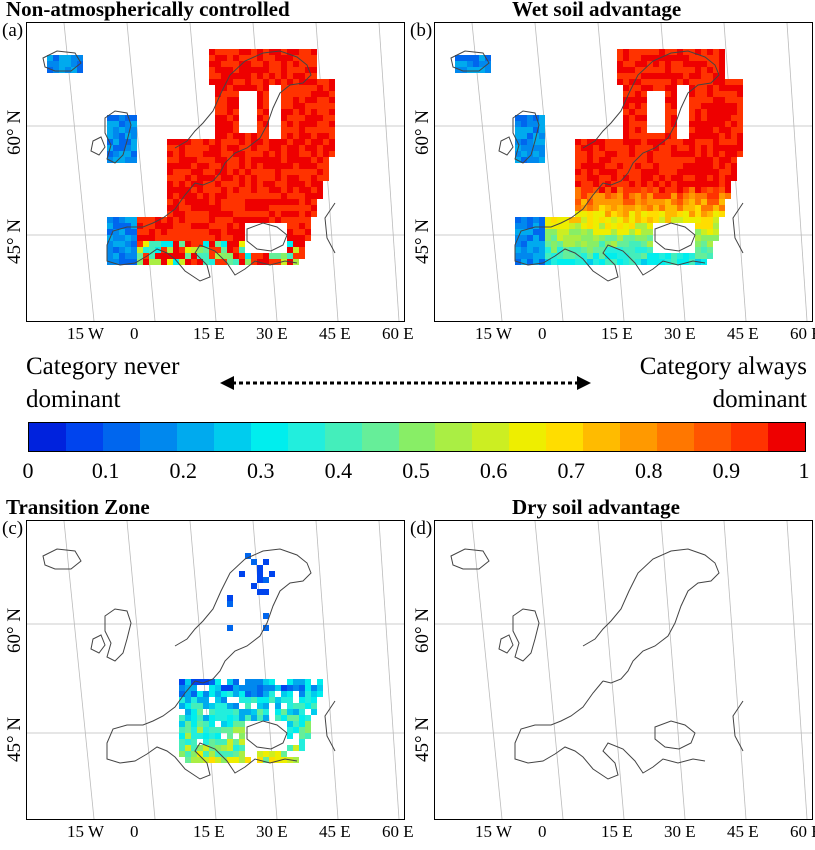  I want to click on longitude-label: 15 W, so click(493, 831).